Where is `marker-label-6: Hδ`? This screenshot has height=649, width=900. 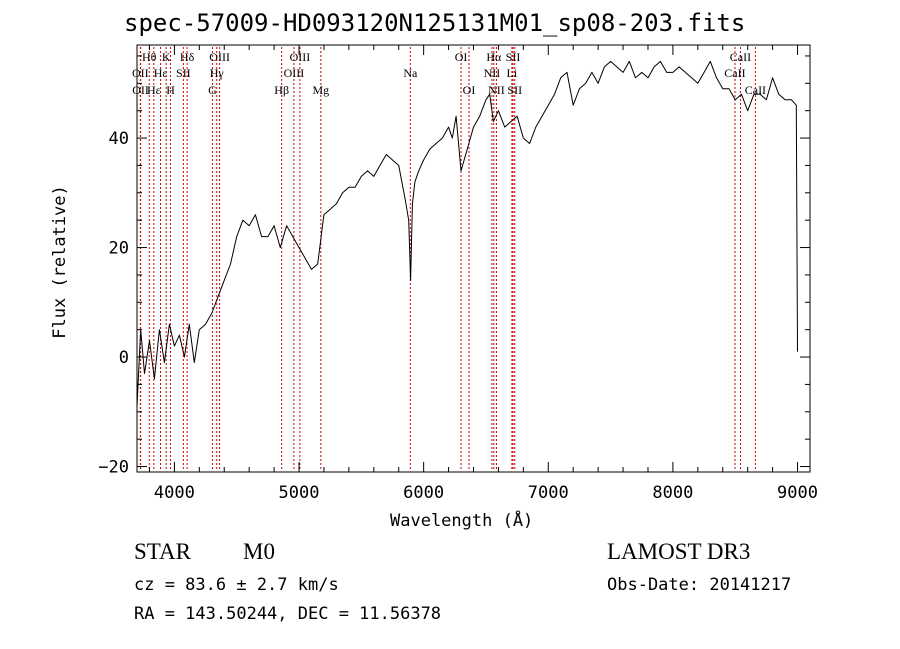
marker-label-6: Hδ is located at coordinates (187, 57).